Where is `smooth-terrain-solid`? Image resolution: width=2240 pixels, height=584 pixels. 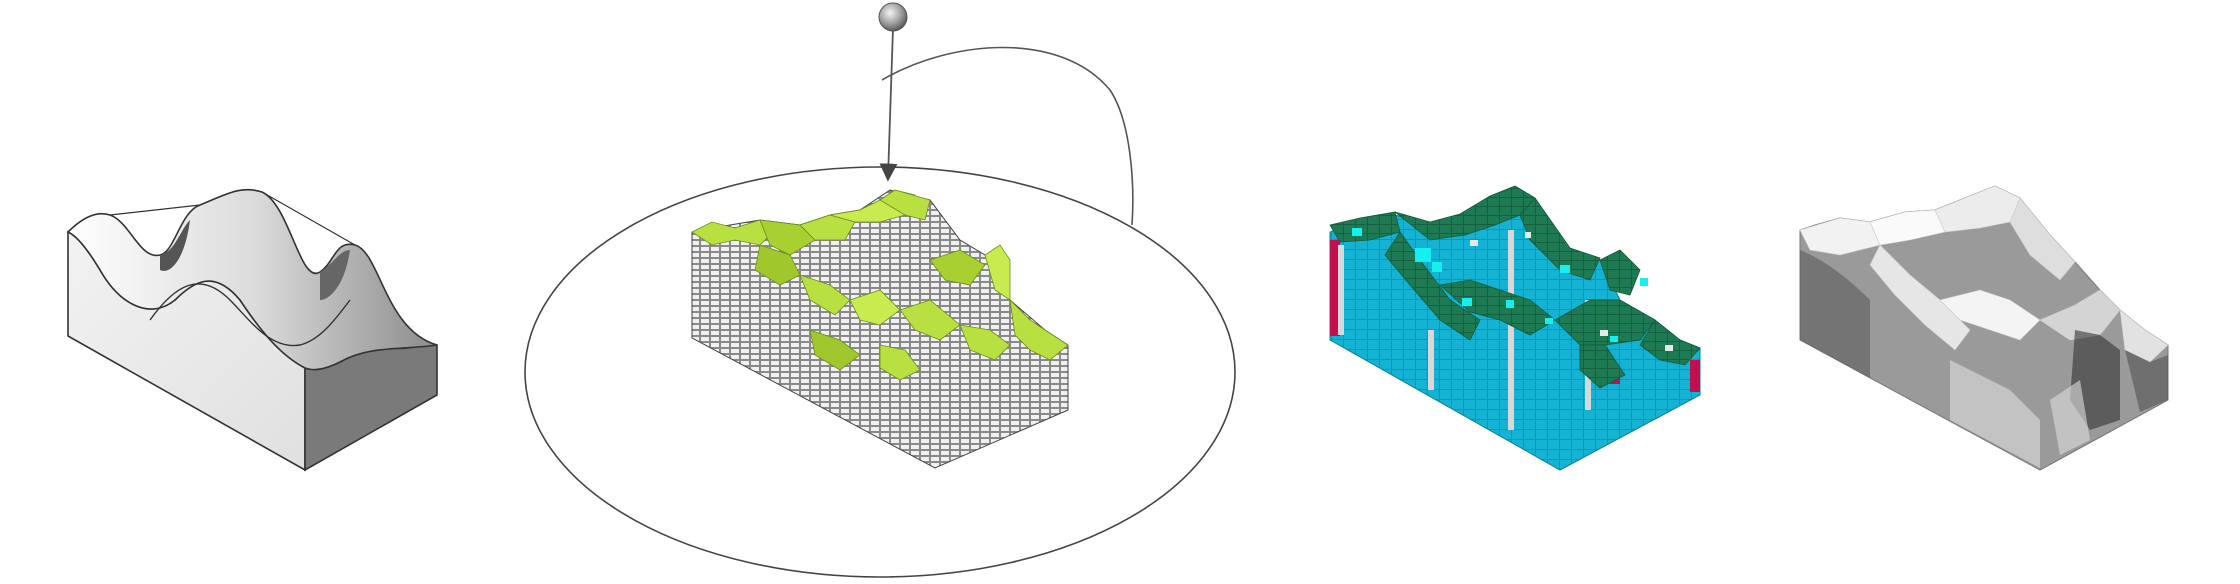 smooth-terrain-solid is located at coordinates (252, 330).